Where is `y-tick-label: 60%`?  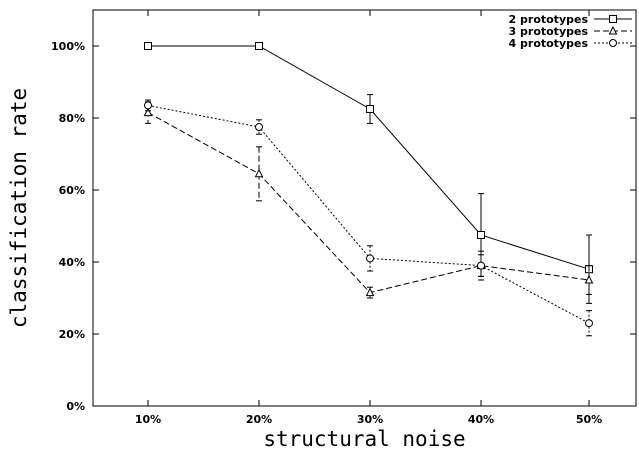
y-tick-label: 60% is located at coordinates (72, 190).